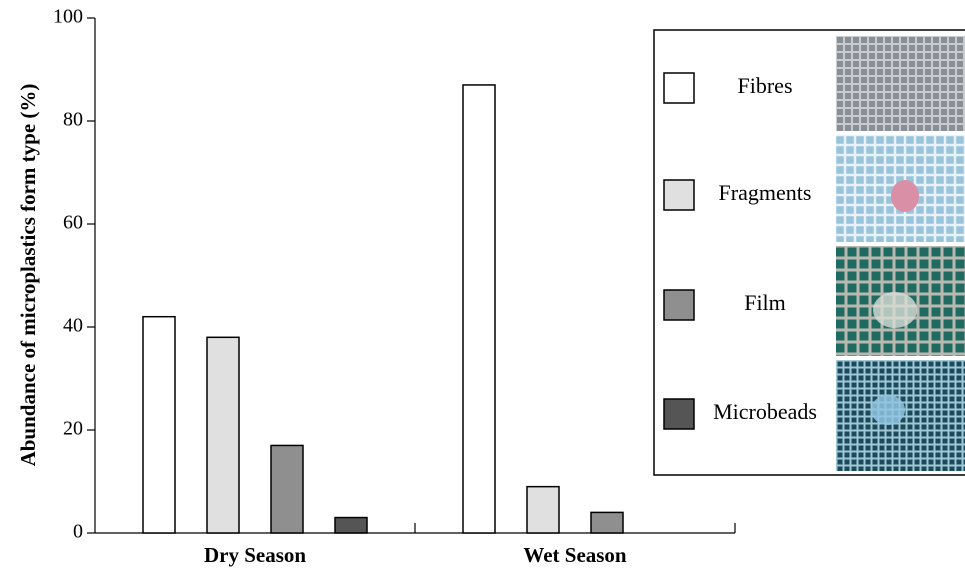 The height and width of the screenshot is (573, 965). I want to click on legend-label: Fibres, so click(765, 85).